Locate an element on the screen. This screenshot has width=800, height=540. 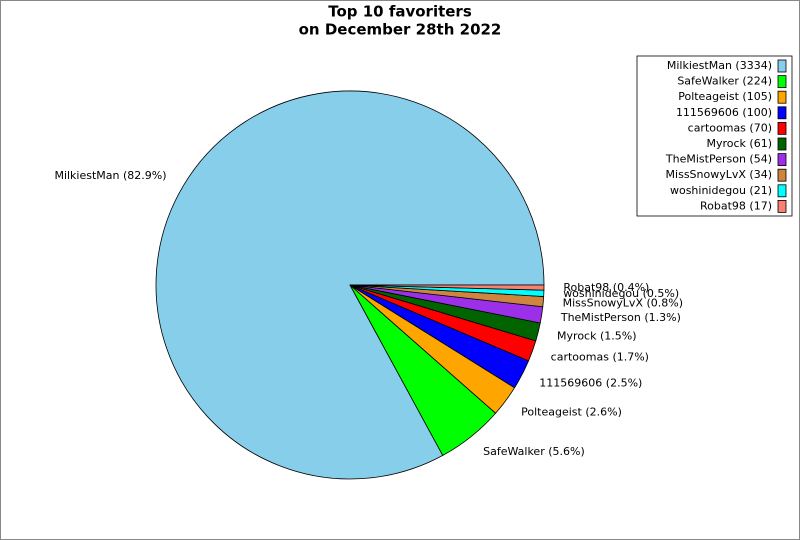
slice-label: woshinidegou (0.5%) is located at coordinates (621, 293).